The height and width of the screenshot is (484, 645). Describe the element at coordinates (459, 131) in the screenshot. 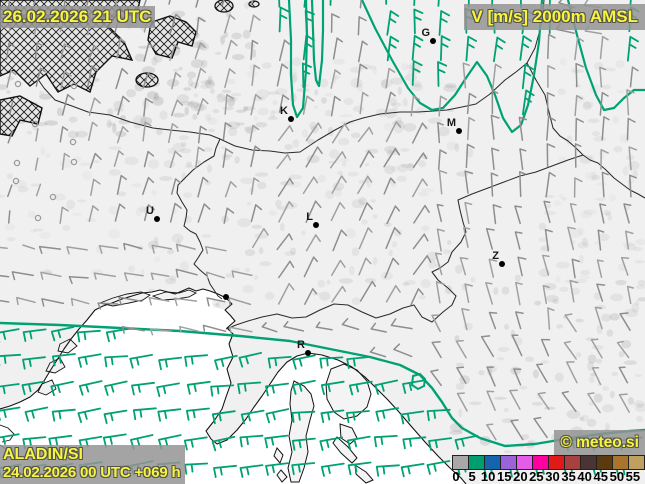

I see `city-dot-M` at that location.